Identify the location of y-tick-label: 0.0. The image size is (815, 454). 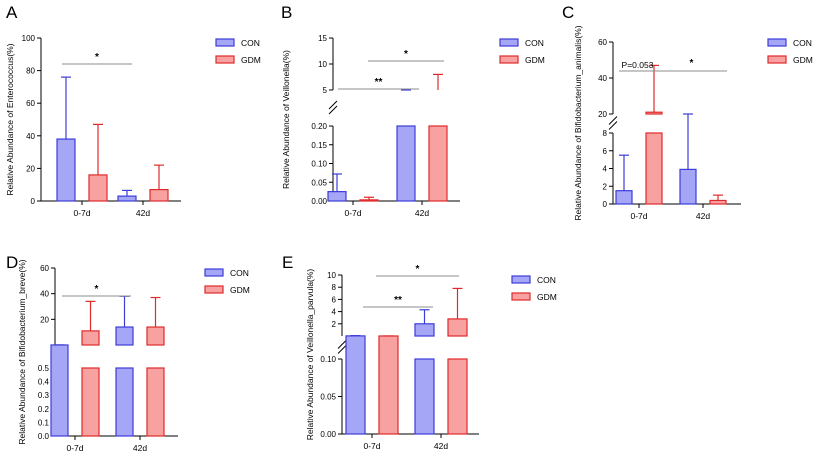
(44, 436).